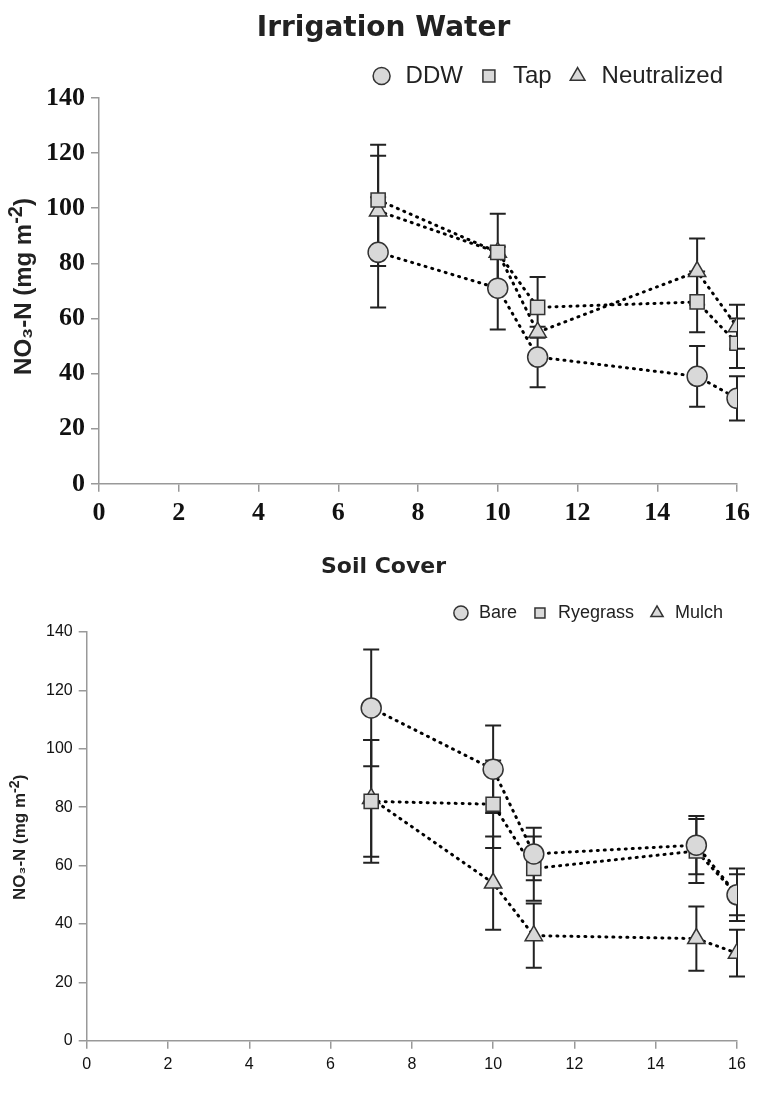 This screenshot has width=767, height=1103. Describe the element at coordinates (698, 611) in the screenshot. I see `legend-label: Mulch` at that location.